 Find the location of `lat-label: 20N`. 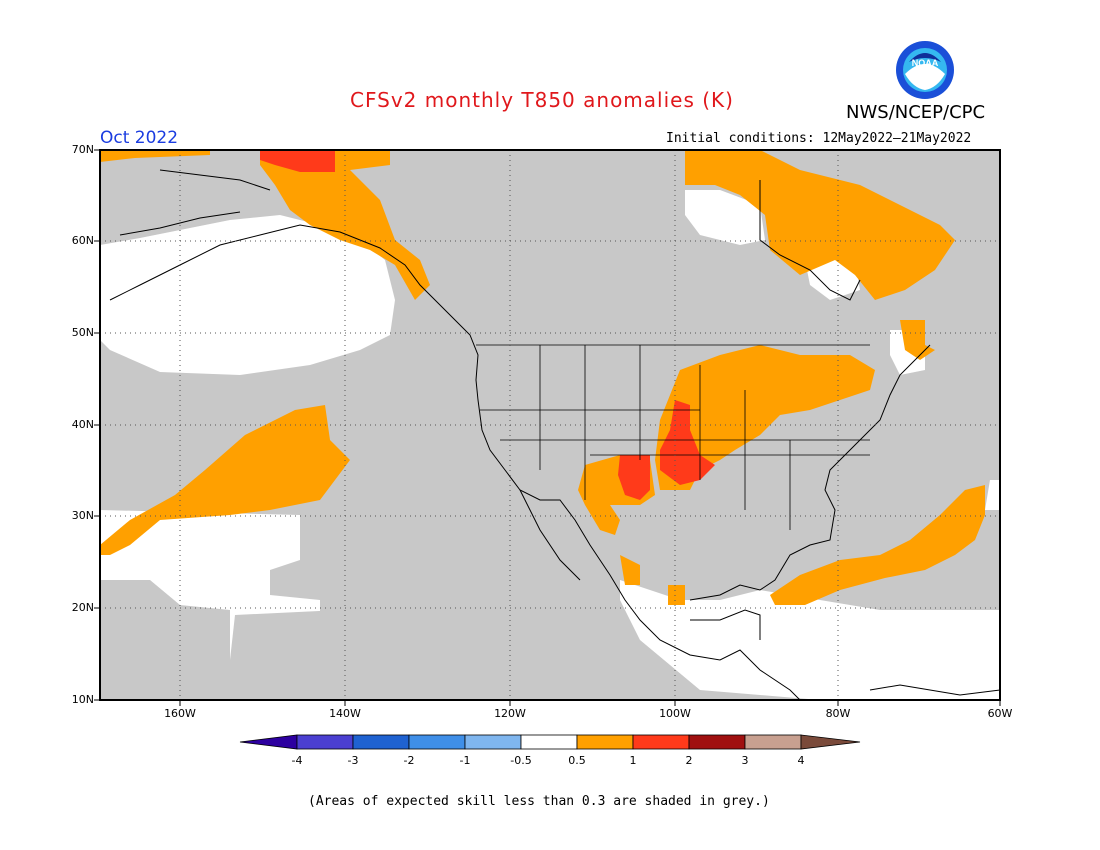

lat-label: 20N is located at coordinates (82, 607).